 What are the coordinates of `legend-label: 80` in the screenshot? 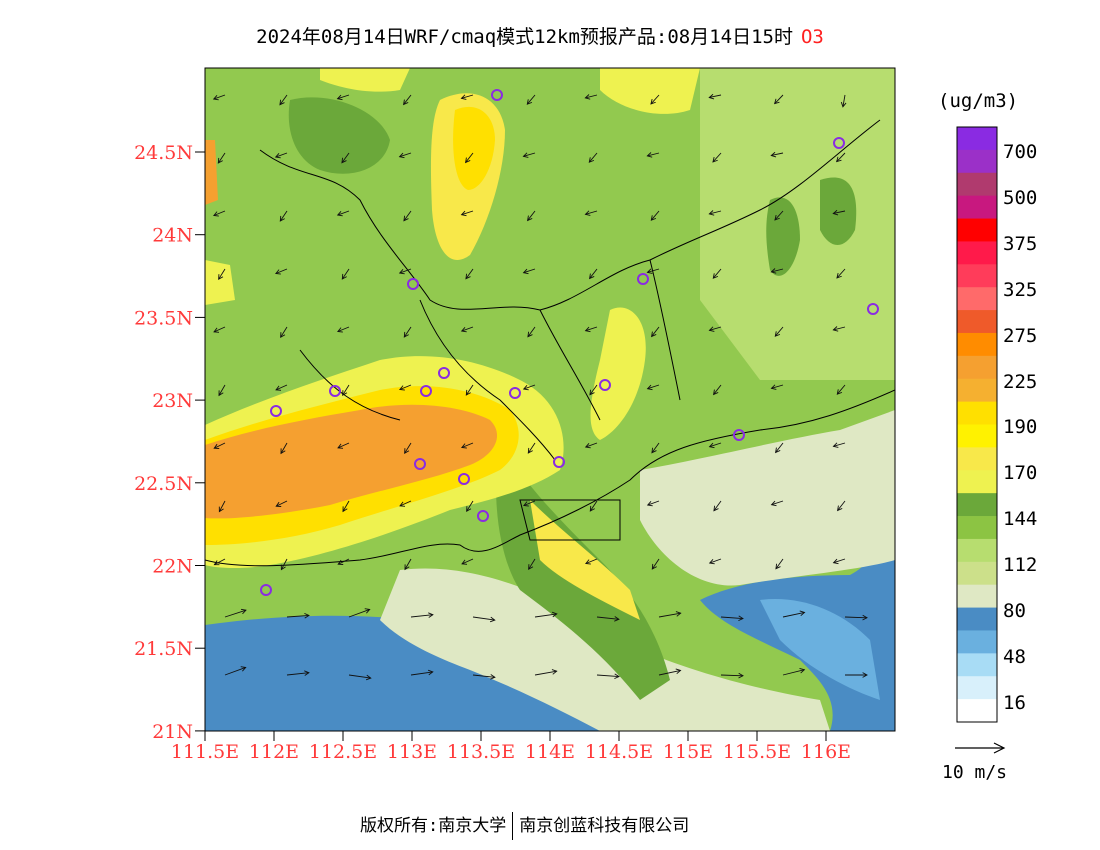 It's located at (1014, 611).